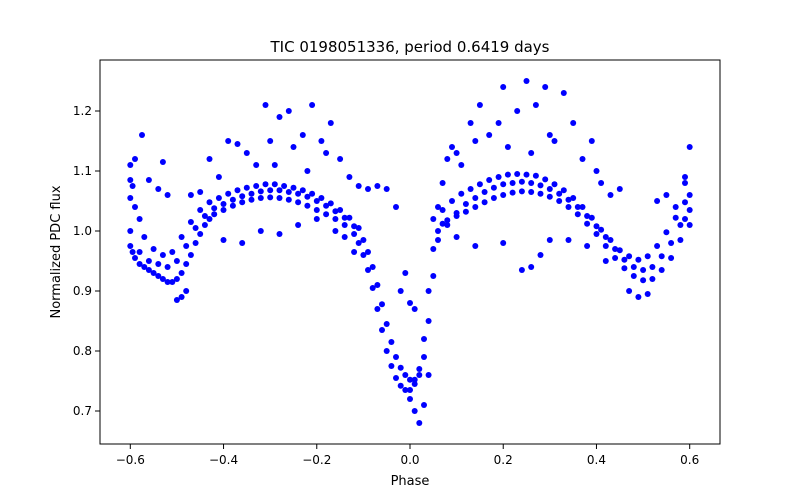 The height and width of the screenshot is (500, 800). Describe the element at coordinates (503, 460) in the screenshot. I see `x-tick-label: 0.2` at that location.